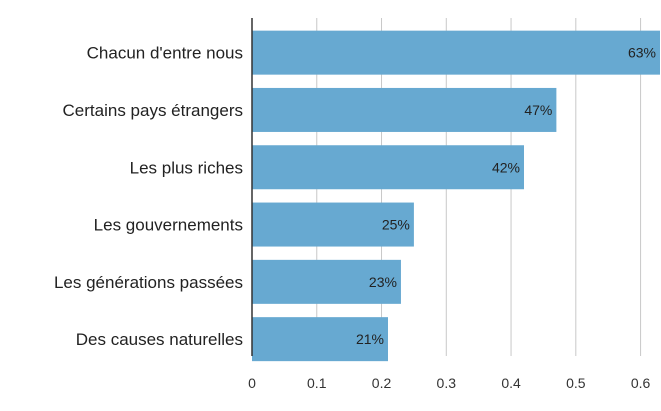 The height and width of the screenshot is (411, 661). What do you see at coordinates (506, 167) in the screenshot?
I see `value-label: 42%` at bounding box center [506, 167].